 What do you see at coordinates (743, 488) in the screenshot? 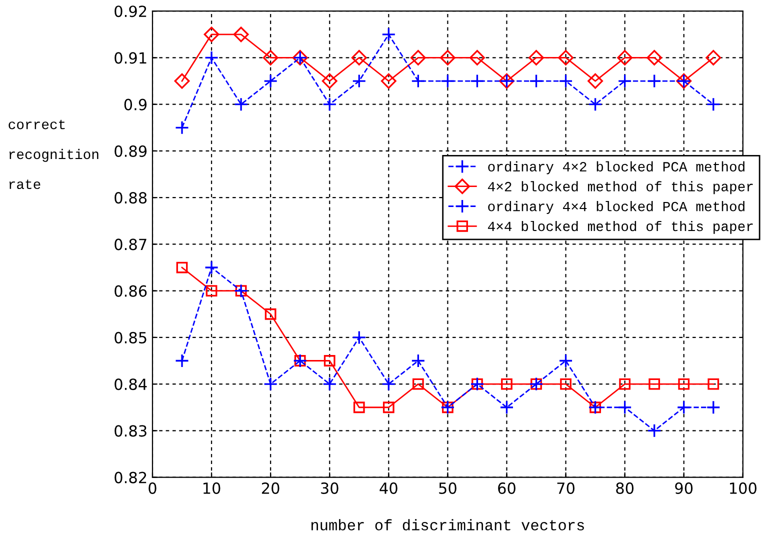
I see `x-tick-label: 100` at bounding box center [743, 488].